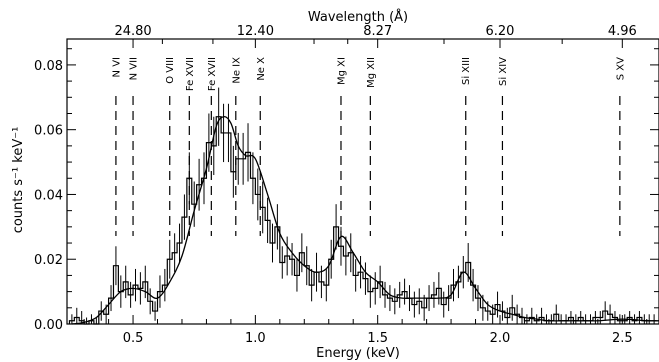 This screenshot has height=362, width=659. Describe the element at coordinates (466, 71) in the screenshot. I see `emission-line-label: Si XIII` at that location.